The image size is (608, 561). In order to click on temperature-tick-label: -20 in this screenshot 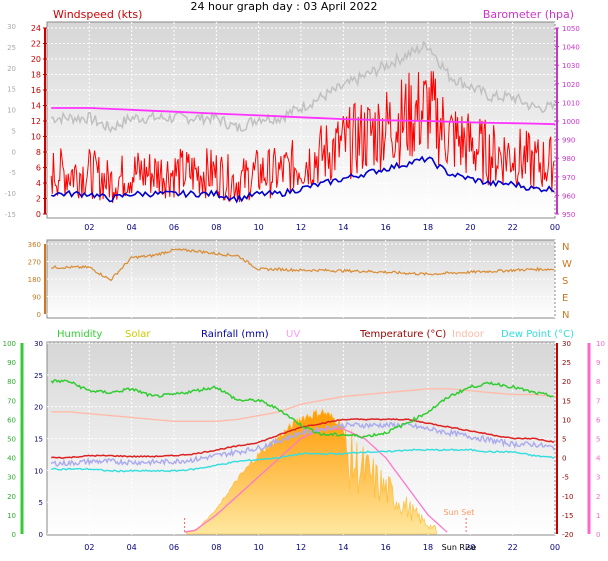, I will do `click(567, 535)`.